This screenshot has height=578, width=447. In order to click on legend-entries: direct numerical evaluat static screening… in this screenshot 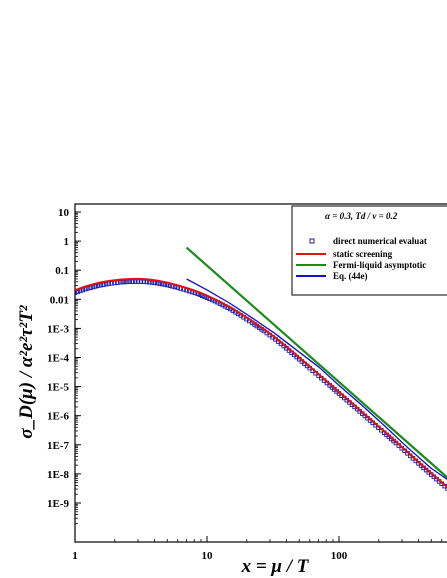, I will do `click(361, 258)`.